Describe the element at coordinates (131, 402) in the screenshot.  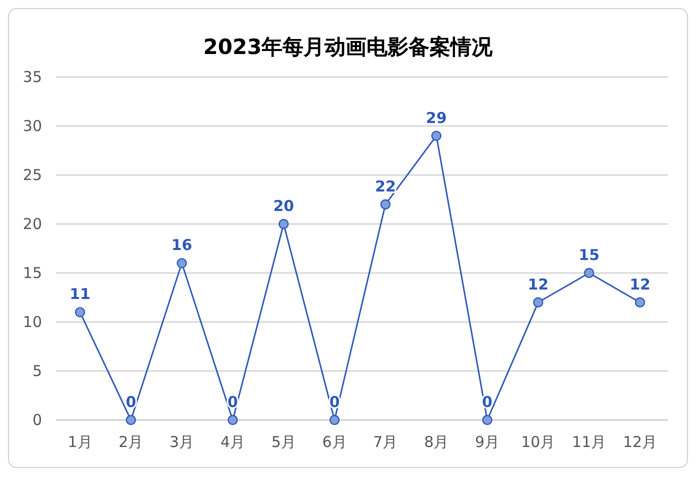
I see `data-label: 0` at that location.